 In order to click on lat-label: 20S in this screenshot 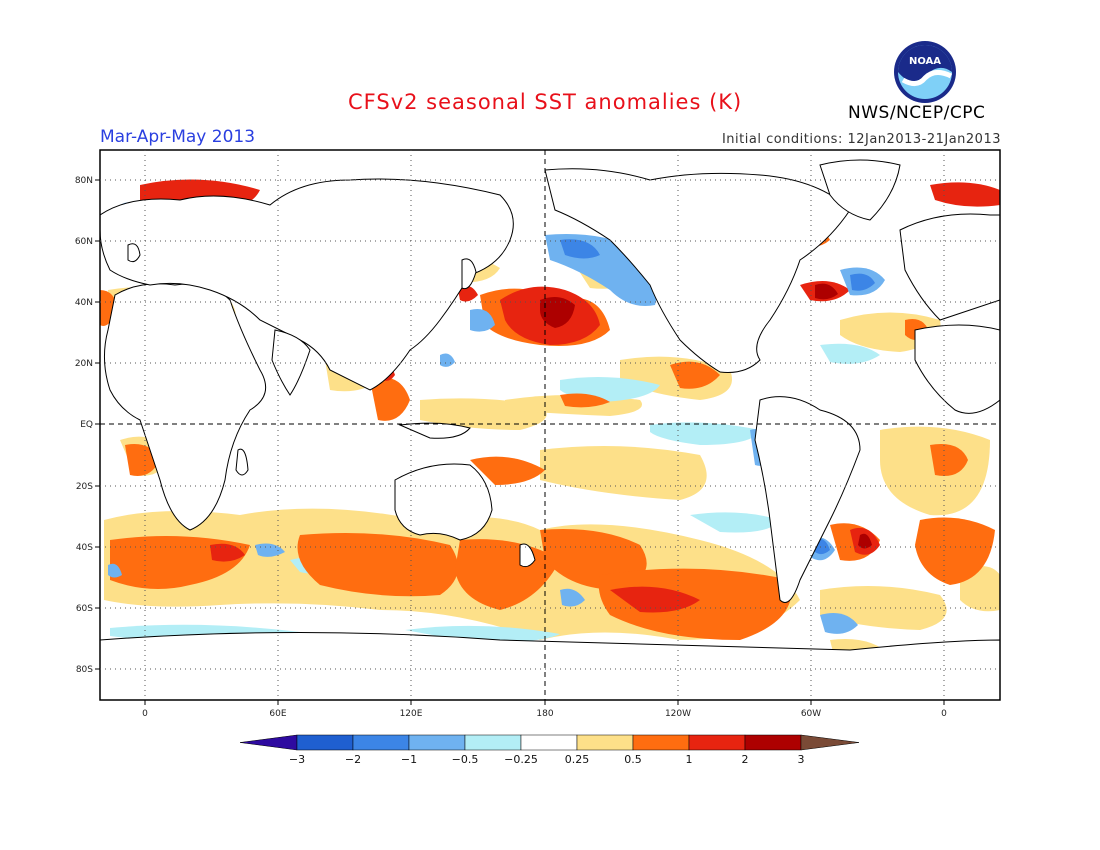, I will do `click(84, 487)`.